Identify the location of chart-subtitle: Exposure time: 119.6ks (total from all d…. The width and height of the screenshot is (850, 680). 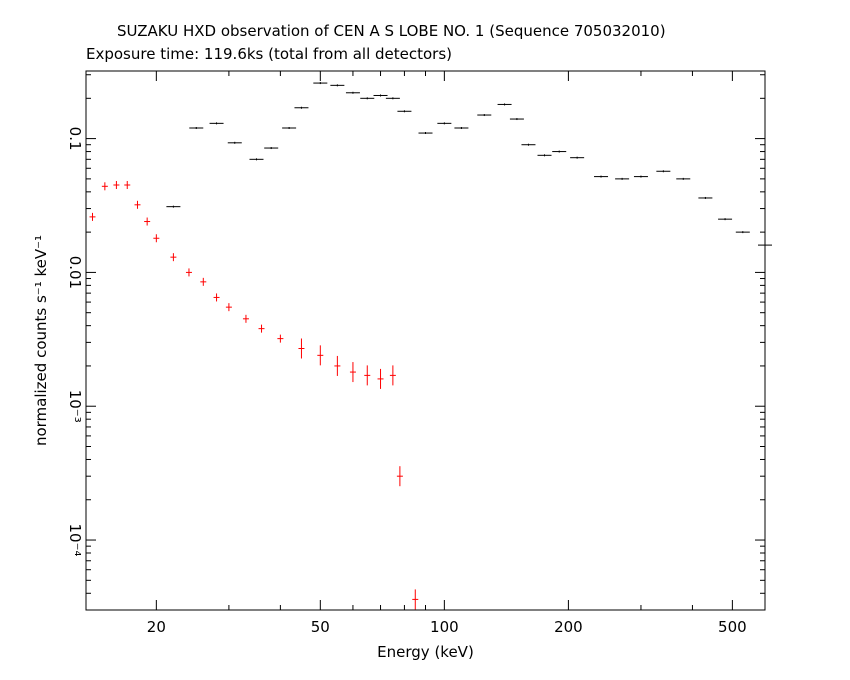
(269, 54).